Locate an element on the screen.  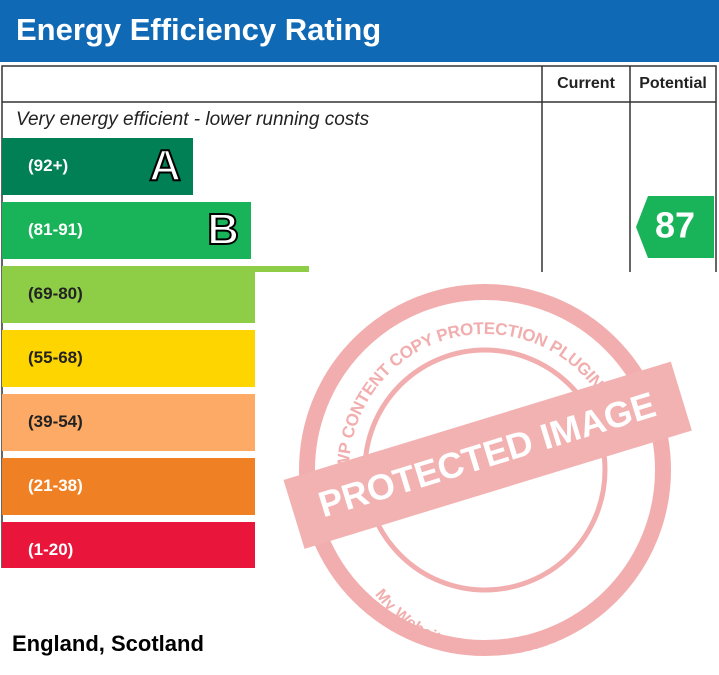
column-header: Potential is located at coordinates (673, 83).